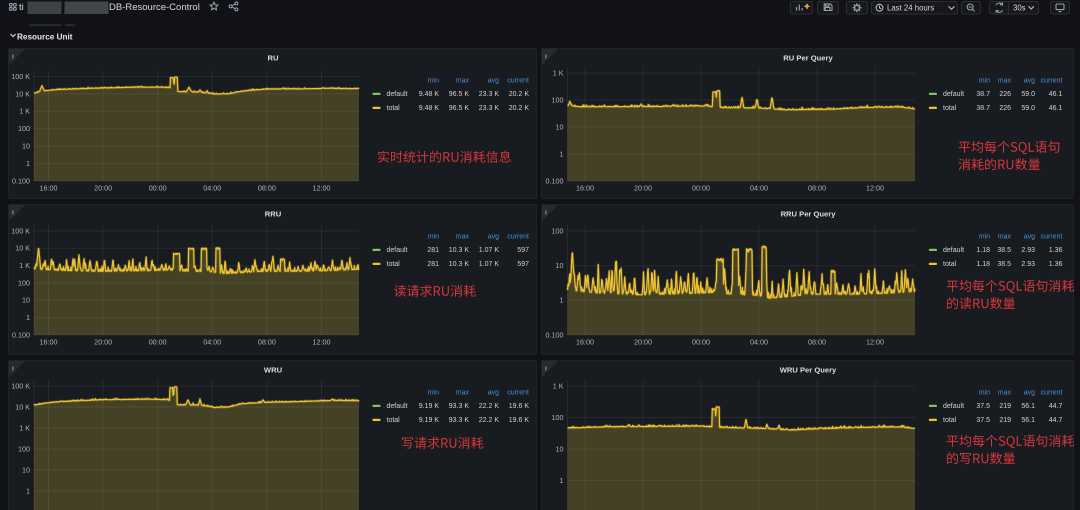 The height and width of the screenshot is (510, 1080). What do you see at coordinates (983, 108) in the screenshot?
I see `svg-text: 38.7` at bounding box center [983, 108].